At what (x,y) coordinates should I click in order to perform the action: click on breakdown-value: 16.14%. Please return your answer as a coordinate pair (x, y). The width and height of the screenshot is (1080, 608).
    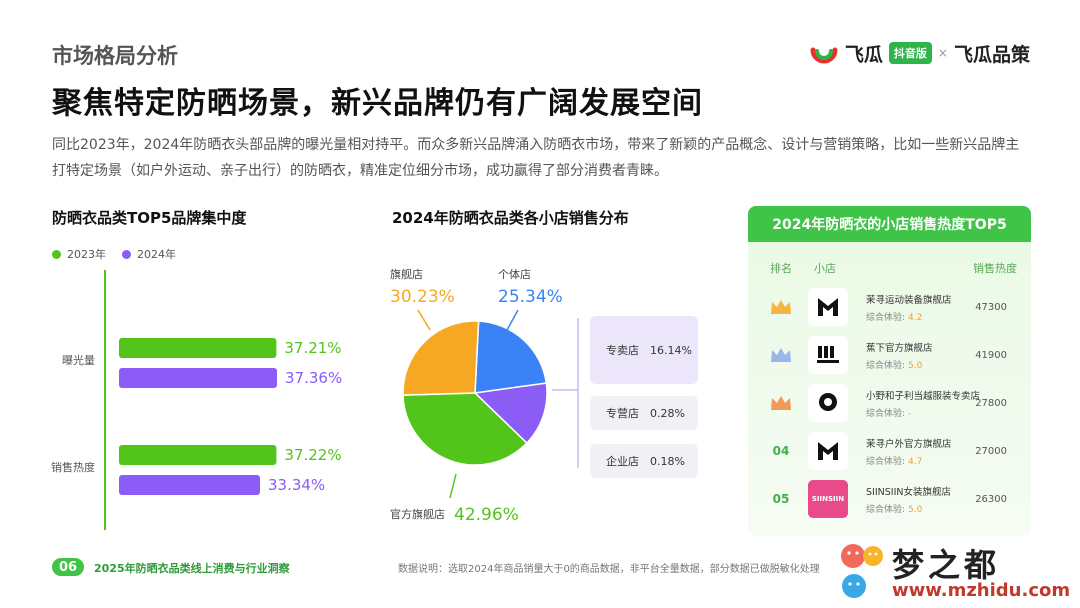
    Looking at the image, I should click on (671, 350).